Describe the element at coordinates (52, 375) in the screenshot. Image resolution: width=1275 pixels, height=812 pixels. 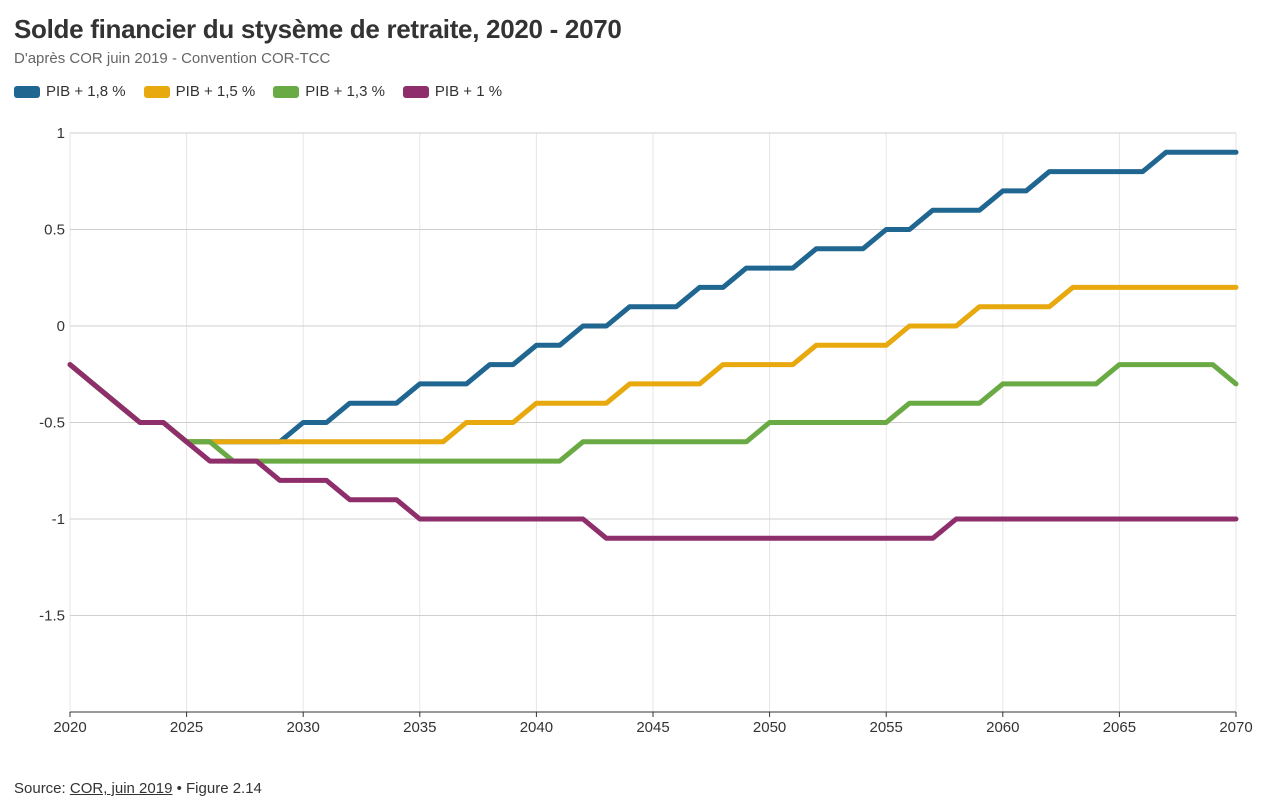
I see `y-tick-labels: 1 0.5 0 -0.5 -1 -1.5` at that location.